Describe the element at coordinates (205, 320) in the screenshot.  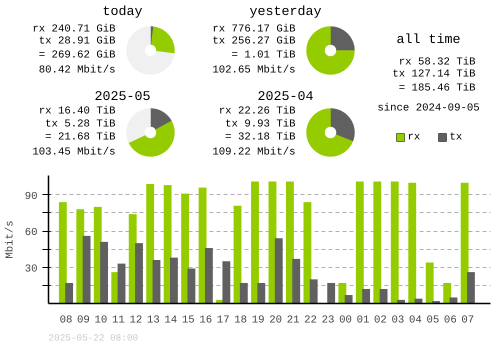
I see `x-tick-label: 16` at that location.